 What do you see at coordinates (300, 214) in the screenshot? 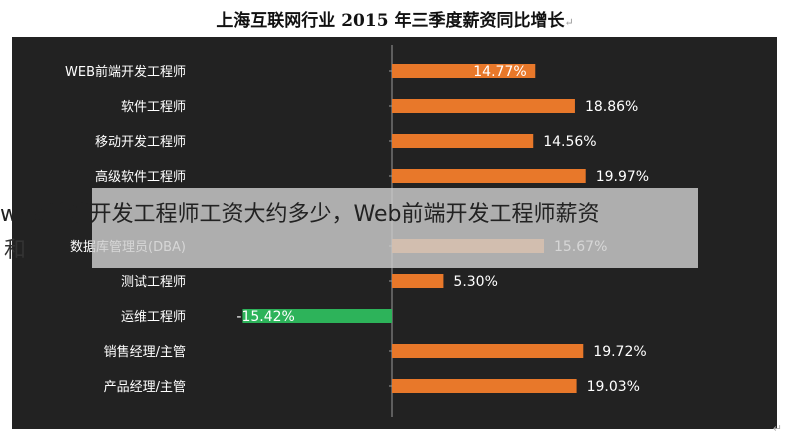
I see `overlay-caption: web前端开发工程师工资大约多少，Web前端开发工程师薪资` at bounding box center [300, 214].